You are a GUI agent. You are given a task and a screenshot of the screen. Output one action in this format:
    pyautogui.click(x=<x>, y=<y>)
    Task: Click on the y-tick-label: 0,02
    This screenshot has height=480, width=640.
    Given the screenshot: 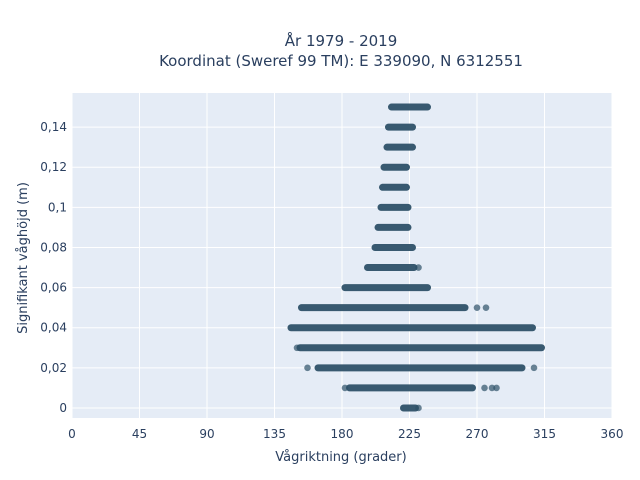 What is the action you would take?
    pyautogui.click(x=53, y=368)
    